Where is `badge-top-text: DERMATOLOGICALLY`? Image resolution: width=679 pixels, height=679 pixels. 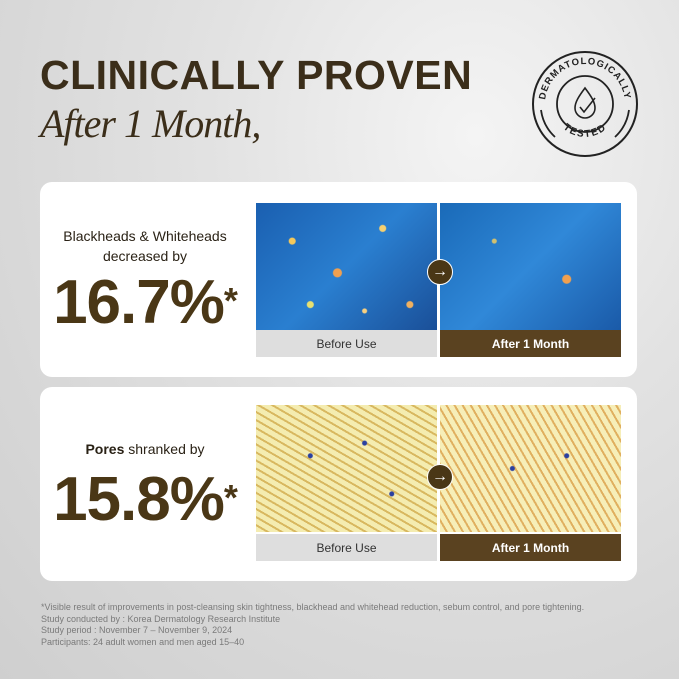
badge-top-text: DERMATOLOGICALLY is located at coordinates (584, 78).